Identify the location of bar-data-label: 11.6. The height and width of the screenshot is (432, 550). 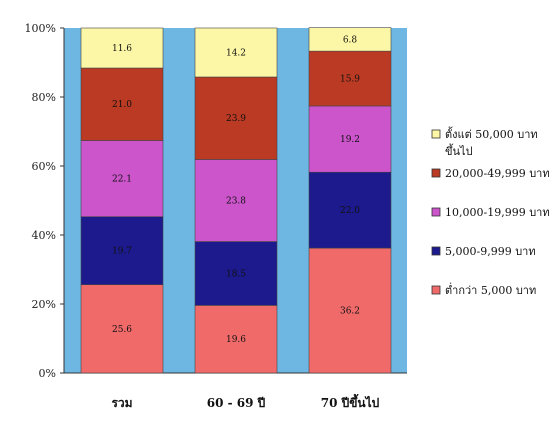
(122, 49).